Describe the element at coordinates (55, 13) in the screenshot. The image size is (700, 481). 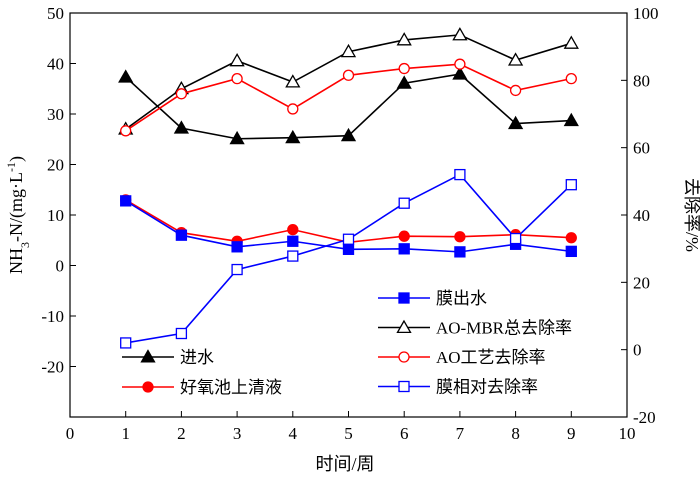
I see `y-left-tick-label: 50` at that location.